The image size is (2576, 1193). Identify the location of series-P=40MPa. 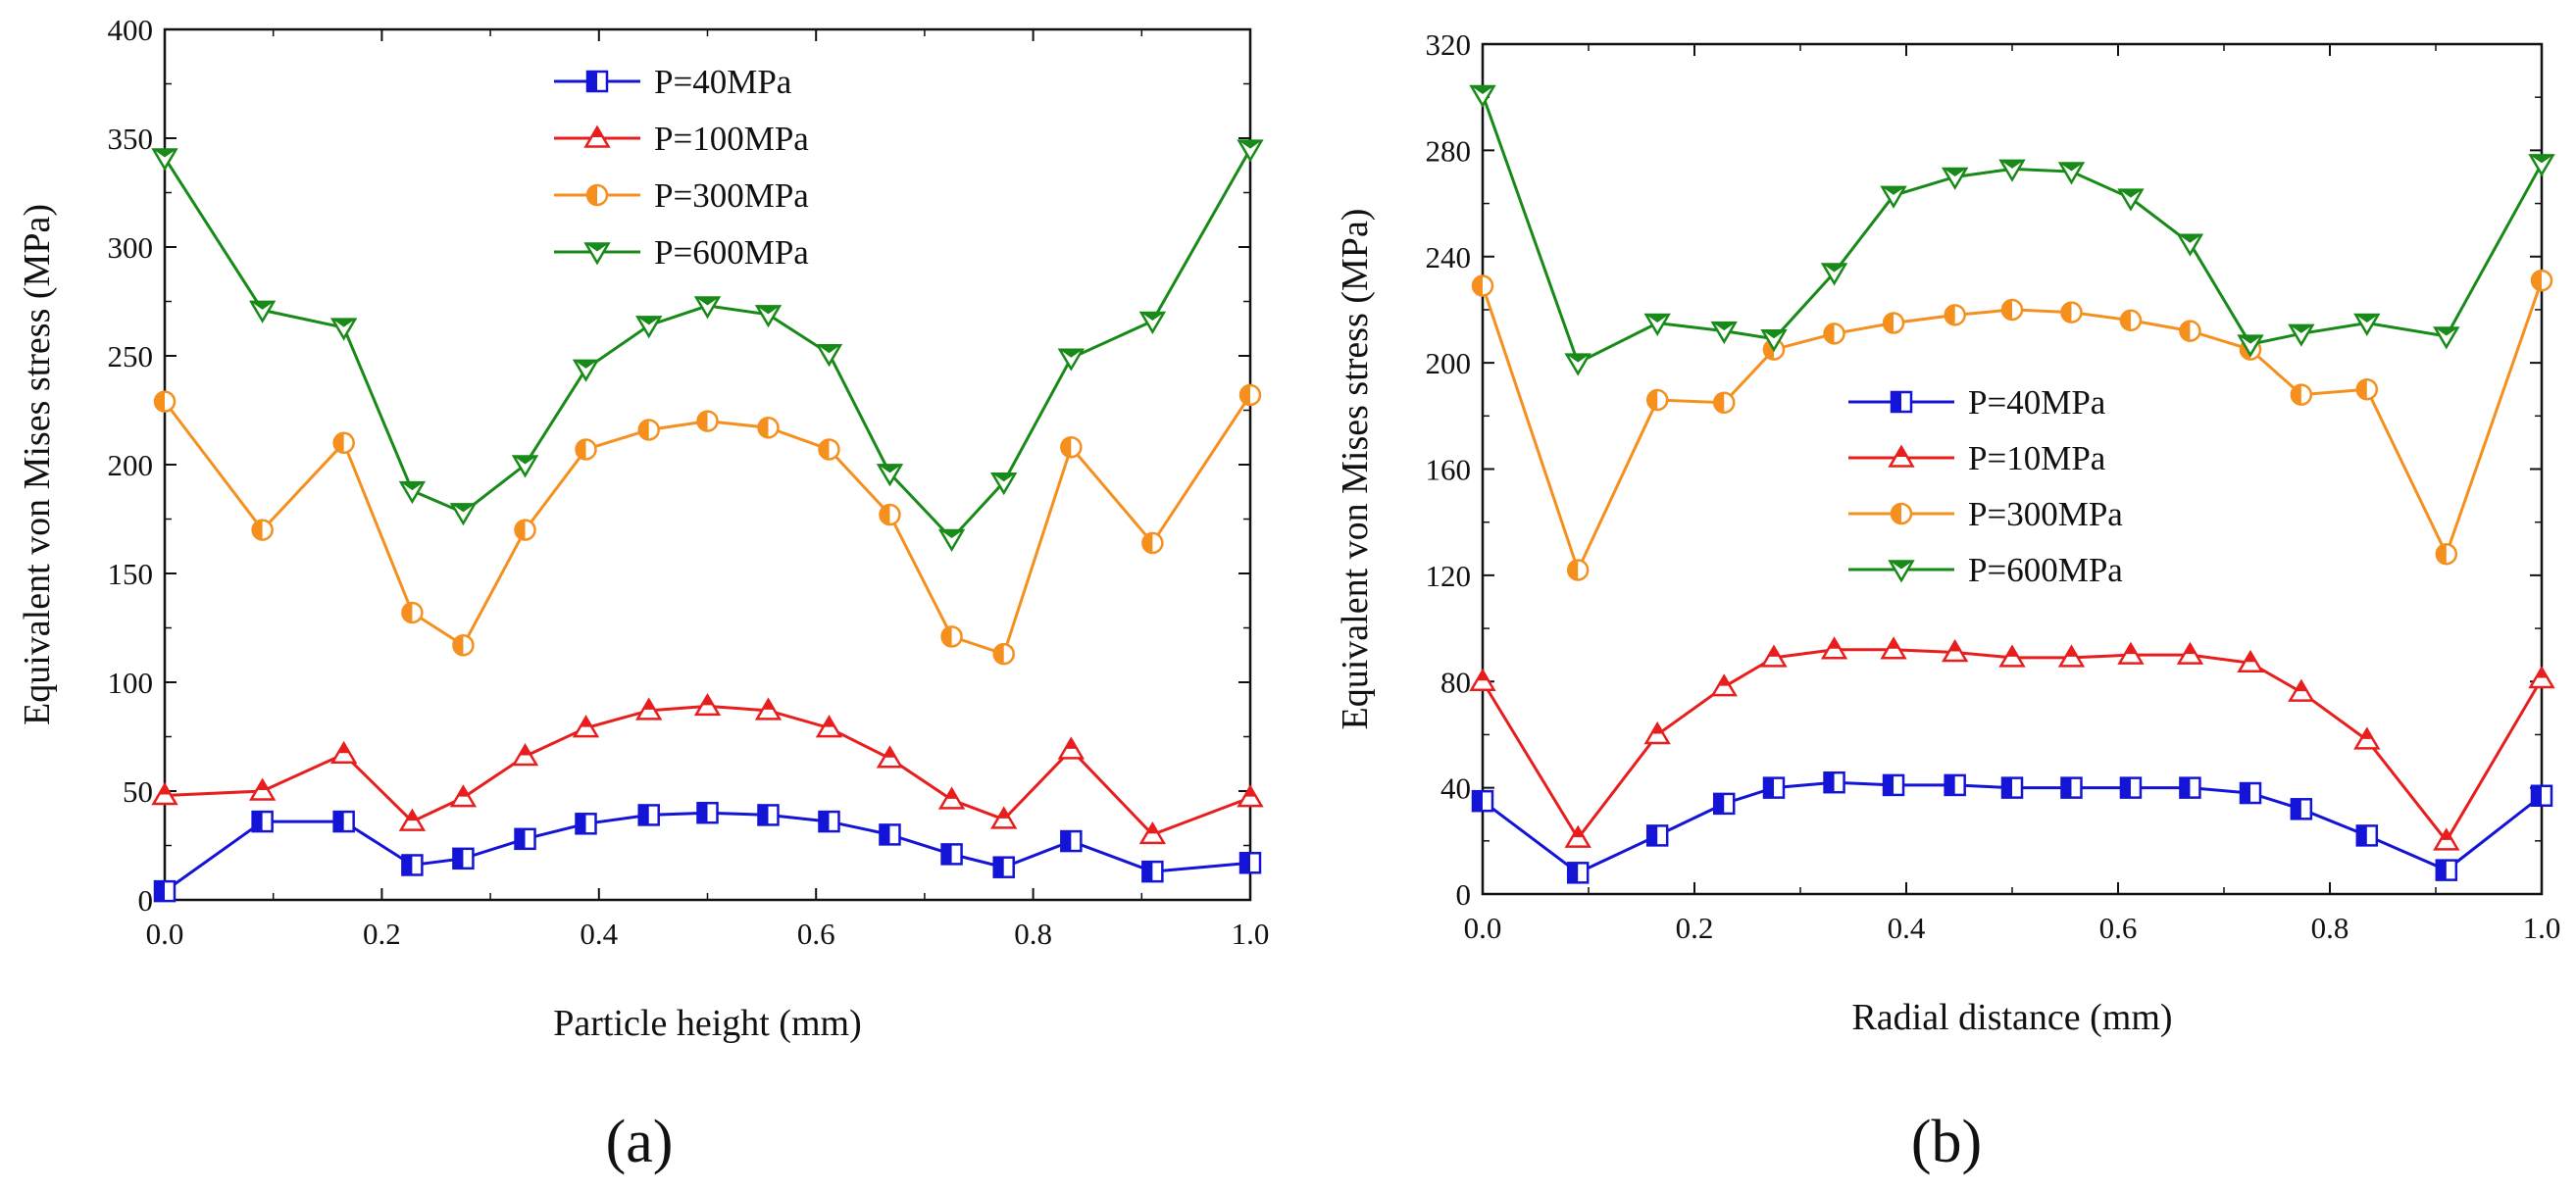
(707, 852).